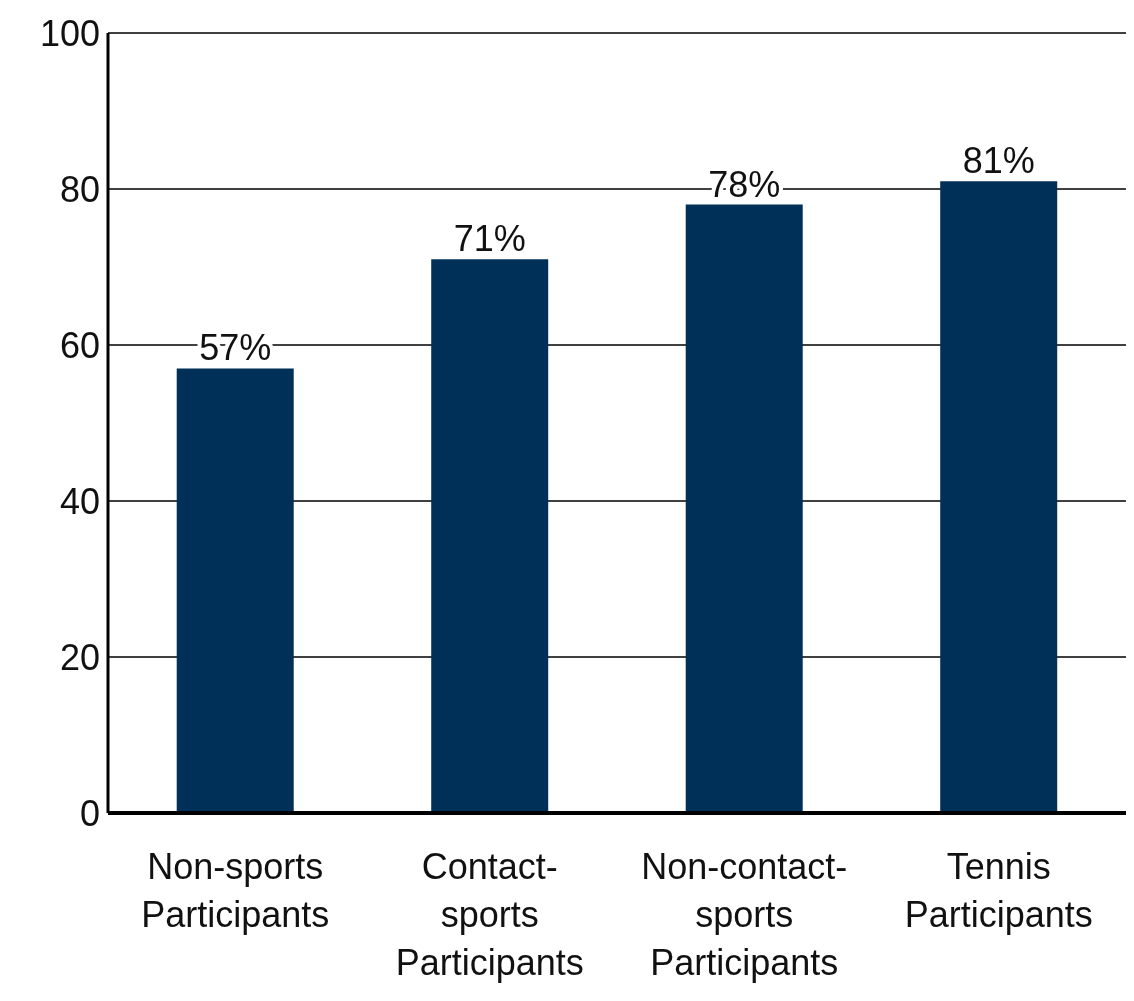  I want to click on y-tick-label: 20, so click(79, 657).